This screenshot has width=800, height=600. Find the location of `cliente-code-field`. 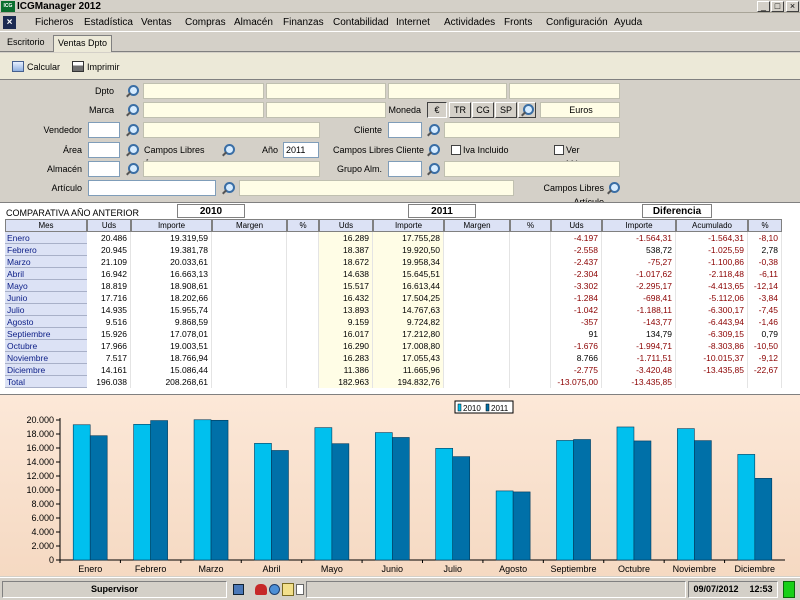

cliente-code-field is located at coordinates (405, 130).